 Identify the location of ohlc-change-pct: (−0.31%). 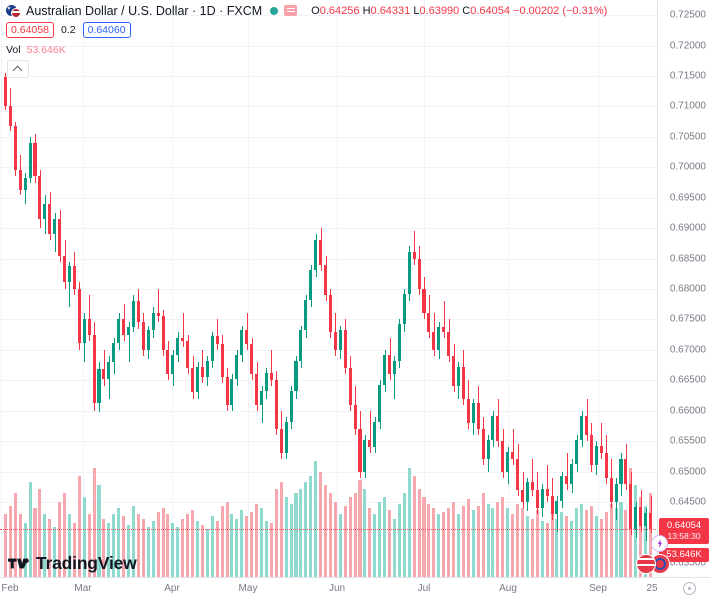
(585, 10).